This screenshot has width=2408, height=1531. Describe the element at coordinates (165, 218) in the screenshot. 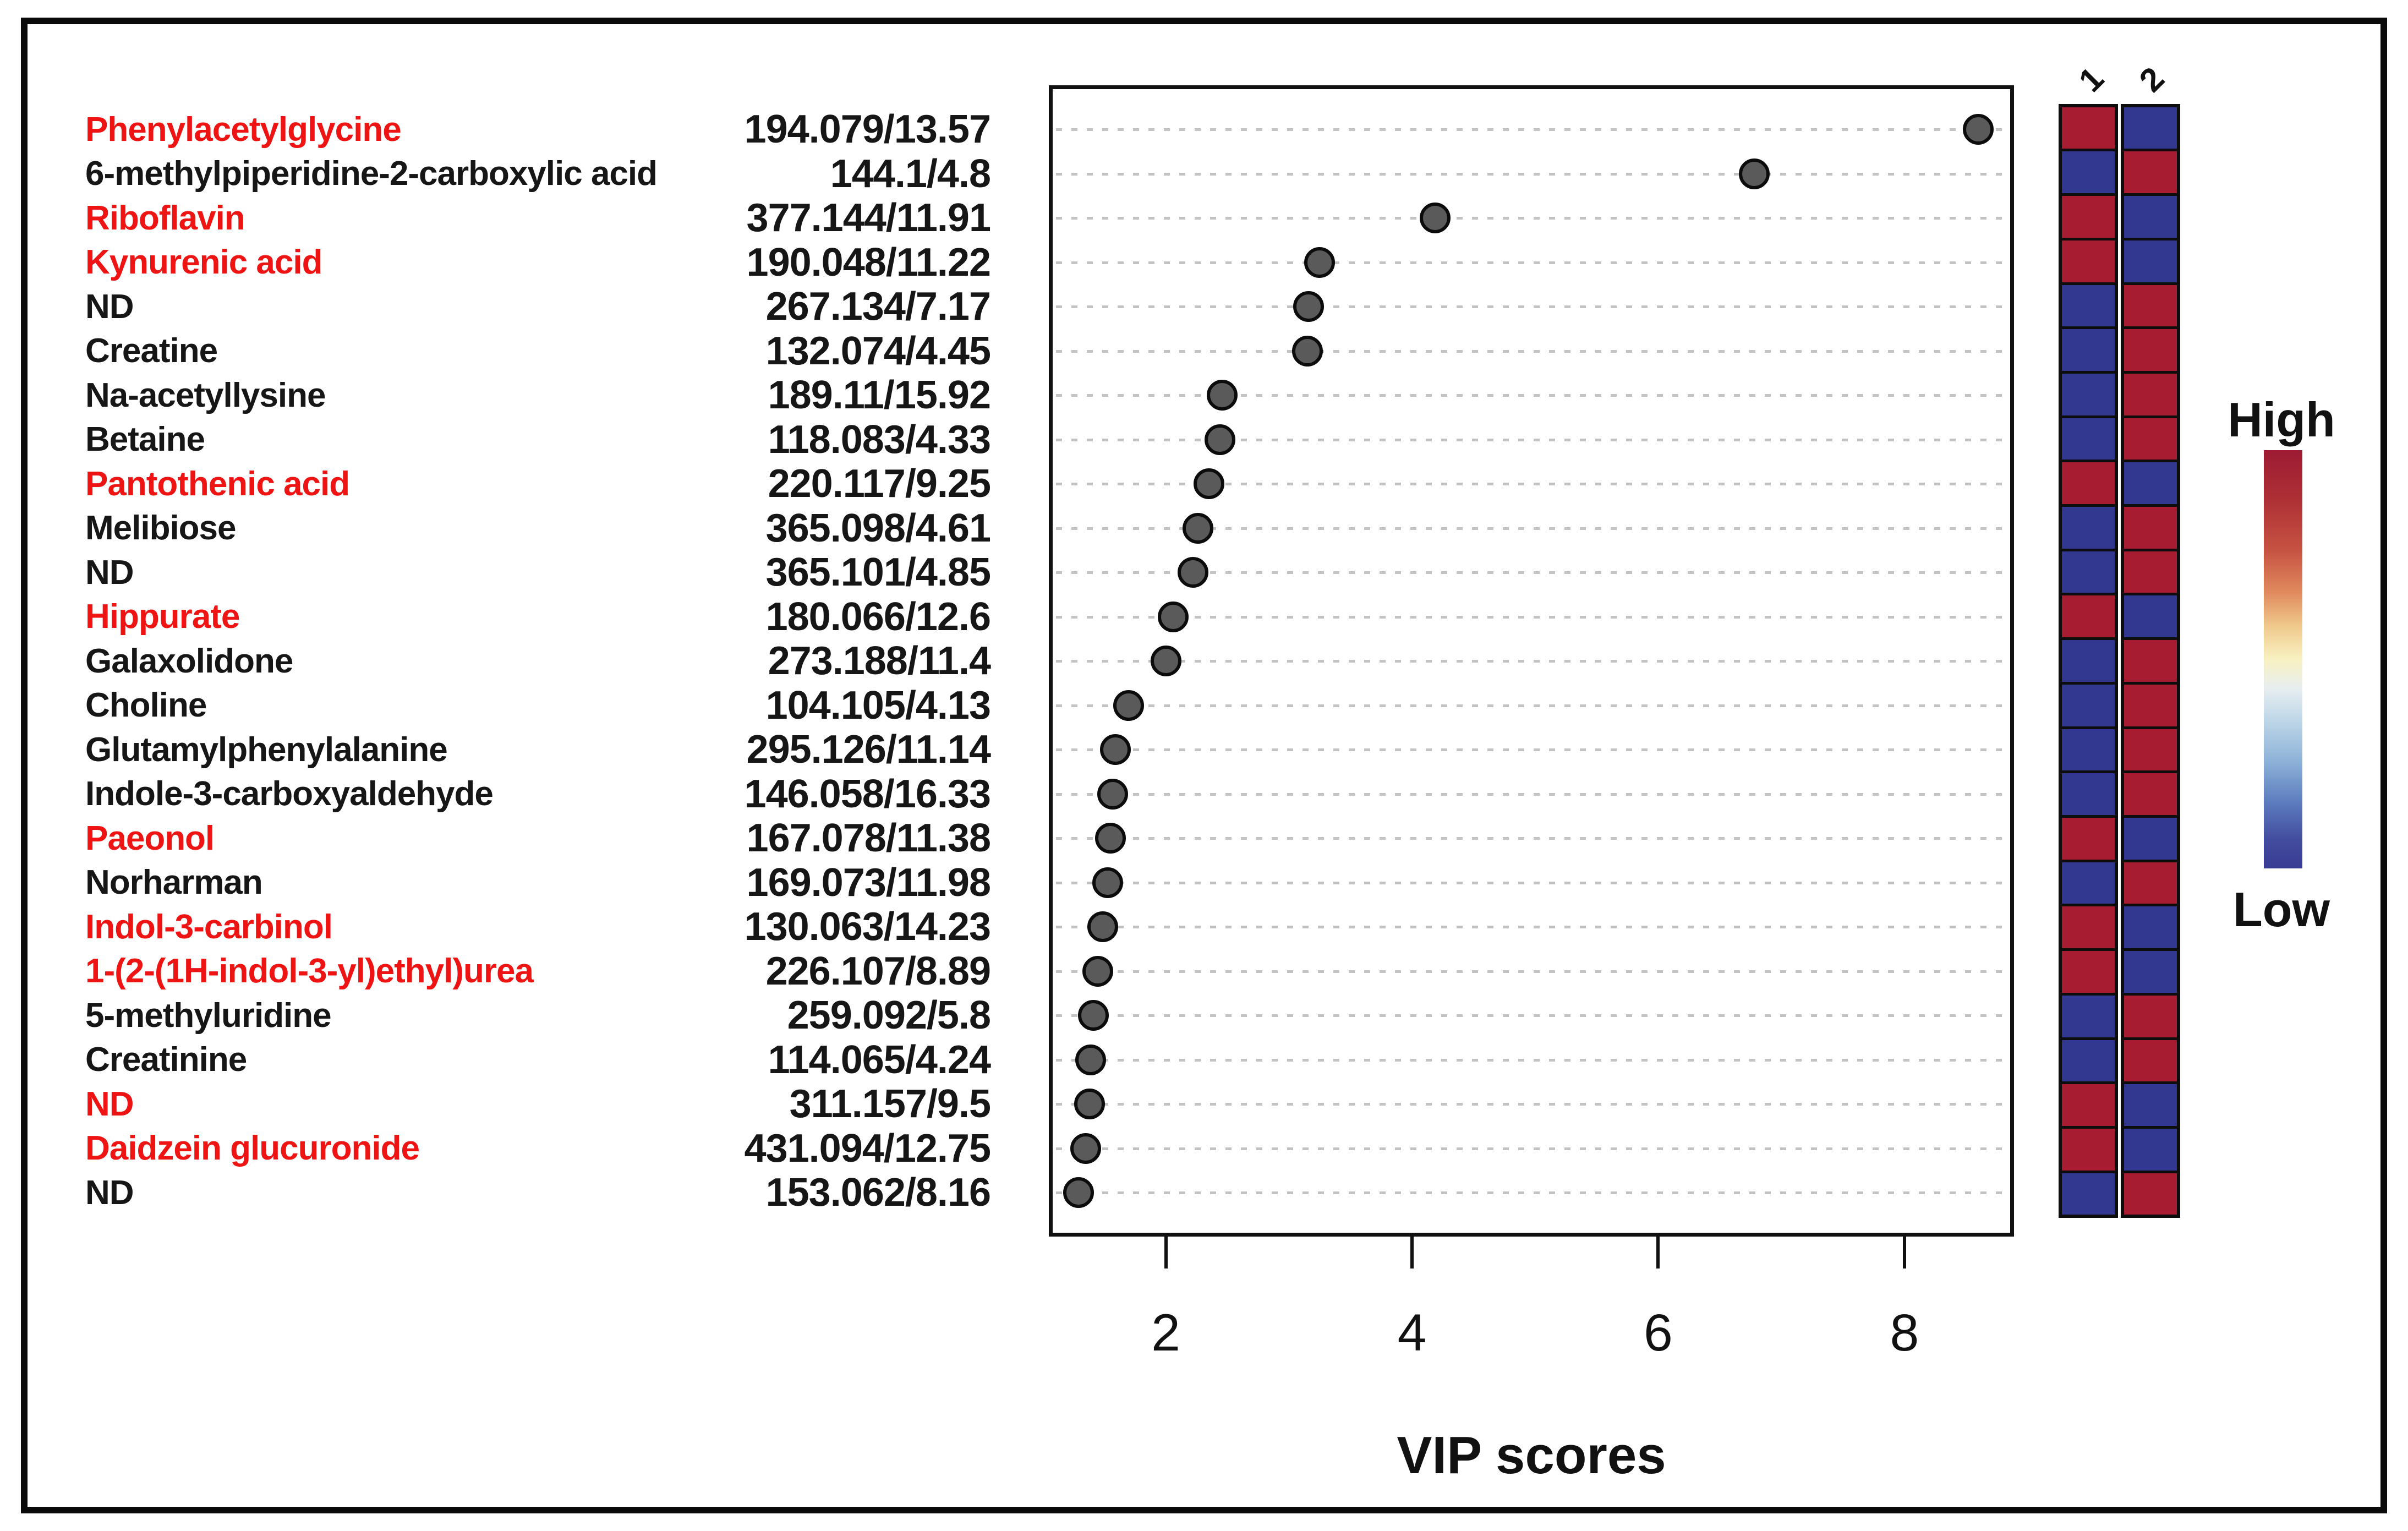

I see `metabolite-label: Riboflavin` at that location.